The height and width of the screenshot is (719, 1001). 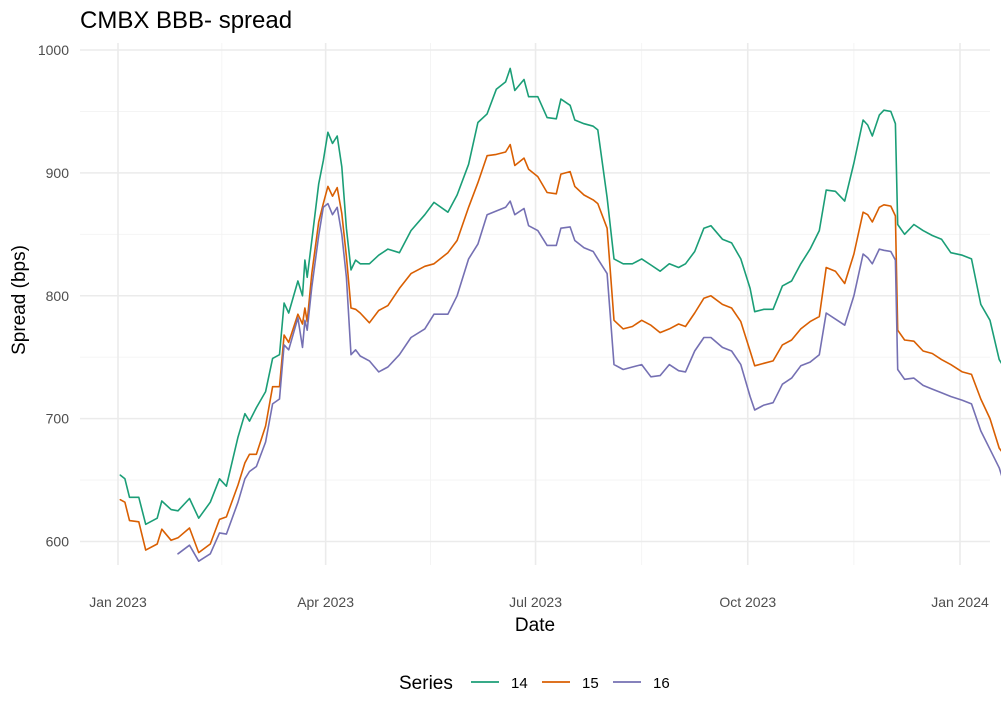 What do you see at coordinates (426, 683) in the screenshot?
I see `legend-title: Series` at bounding box center [426, 683].